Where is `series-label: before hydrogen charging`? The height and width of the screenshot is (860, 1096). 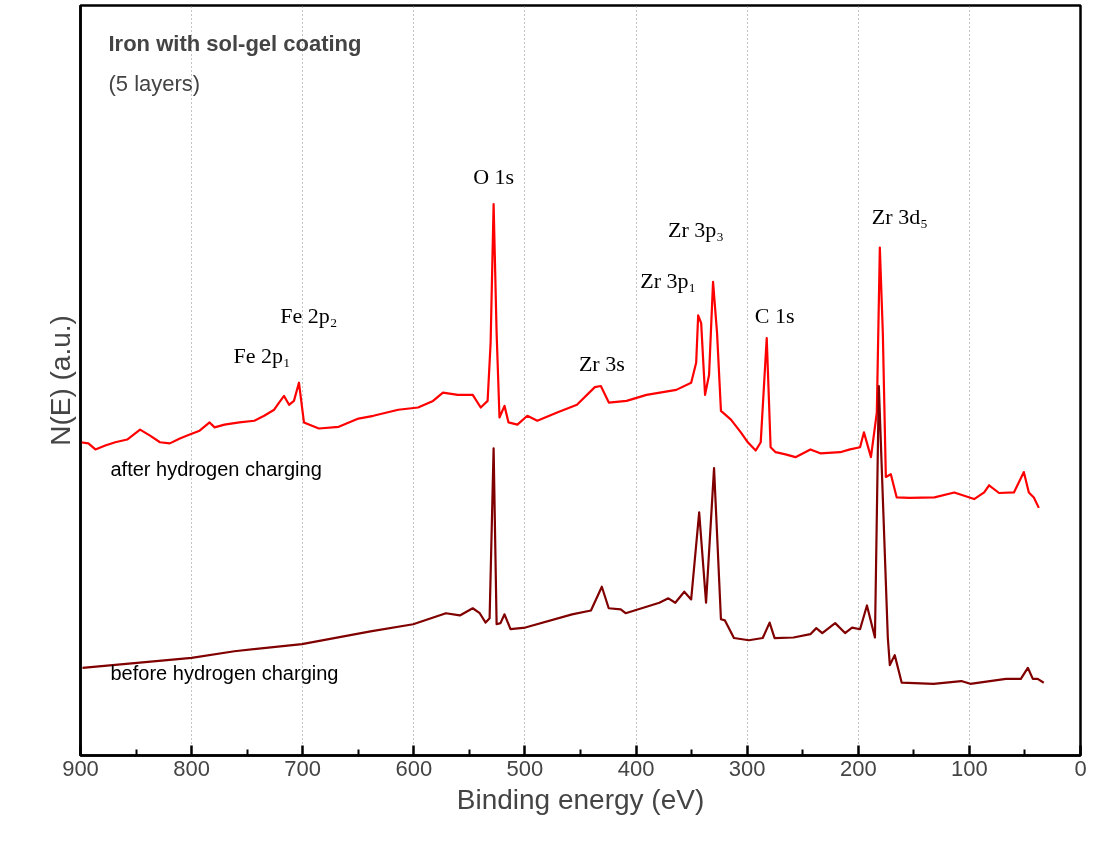
series-label: before hydrogen charging is located at coordinates (224, 672).